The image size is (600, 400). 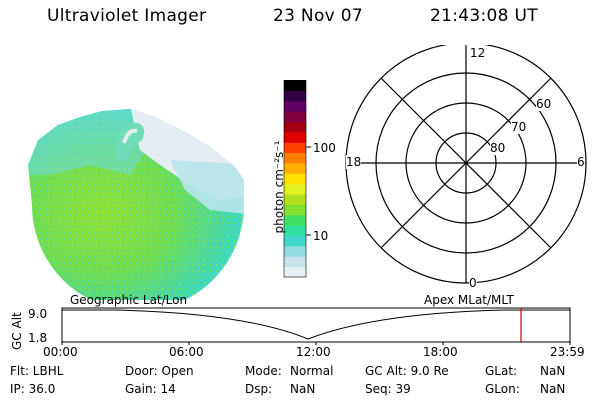 I want to click on app-title: Ultraviolet Imager, so click(x=127, y=16).